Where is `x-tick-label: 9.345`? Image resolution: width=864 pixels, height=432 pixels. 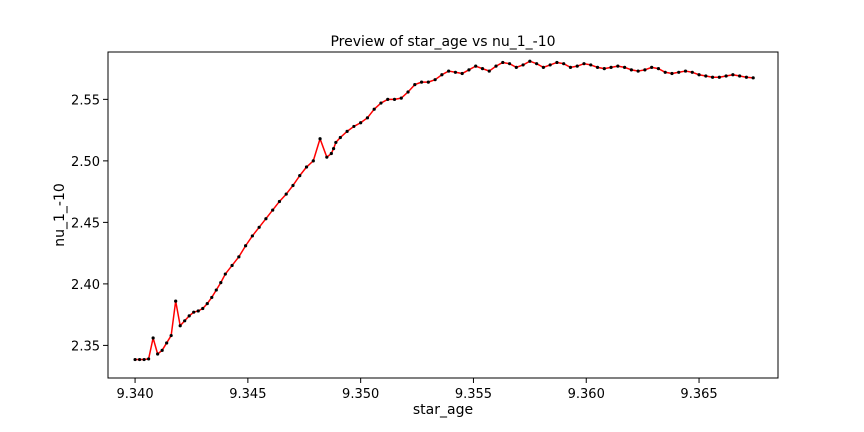
x-tick-label: 9.345 is located at coordinates (247, 394).